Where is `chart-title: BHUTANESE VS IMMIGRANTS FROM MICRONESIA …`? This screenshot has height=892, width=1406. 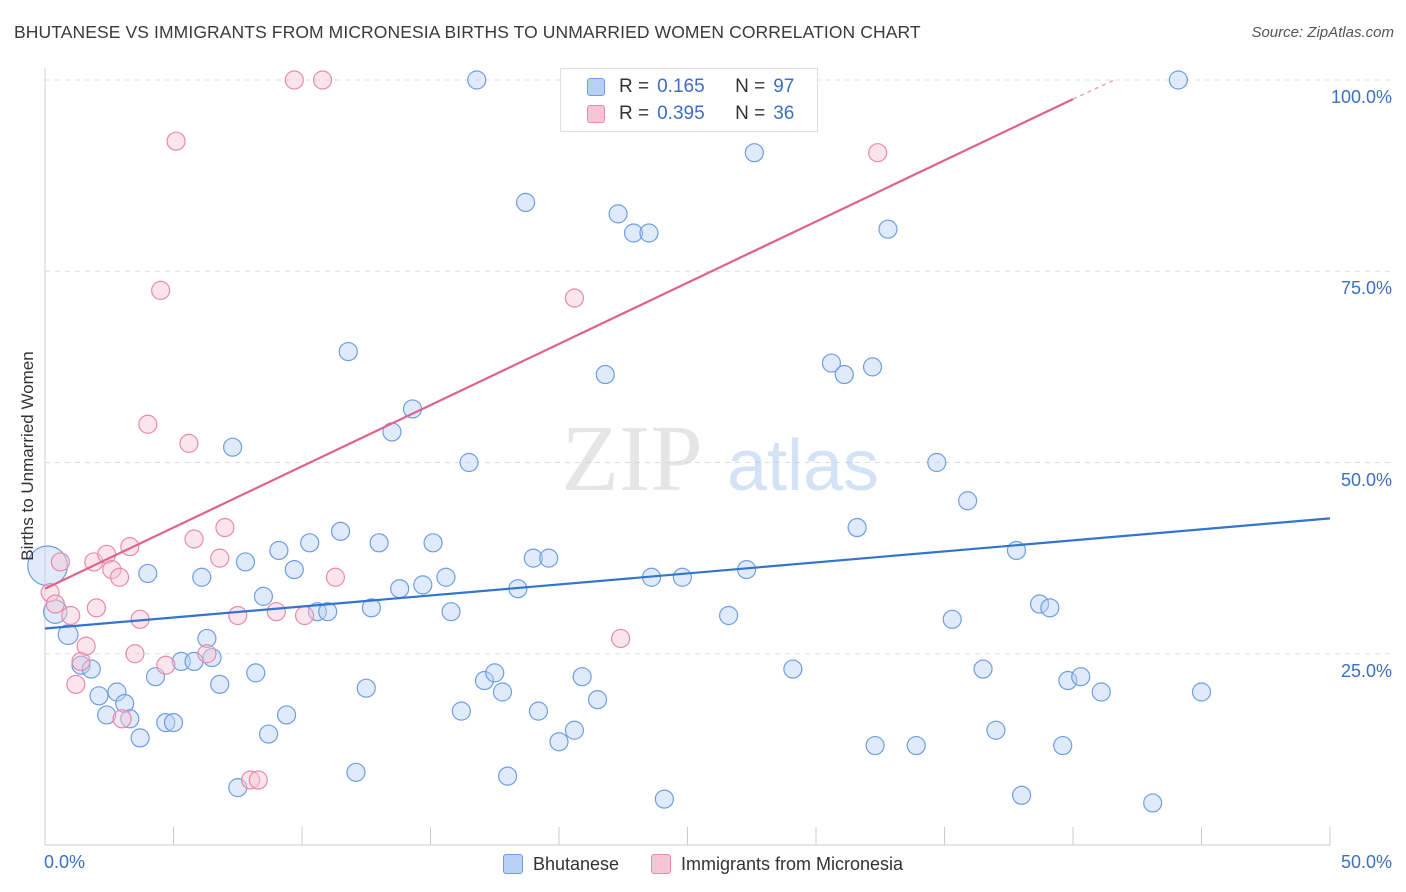
chart-title: BHUTANESE VS IMMIGRANTS FROM MICRONESIA … is located at coordinates (467, 32).